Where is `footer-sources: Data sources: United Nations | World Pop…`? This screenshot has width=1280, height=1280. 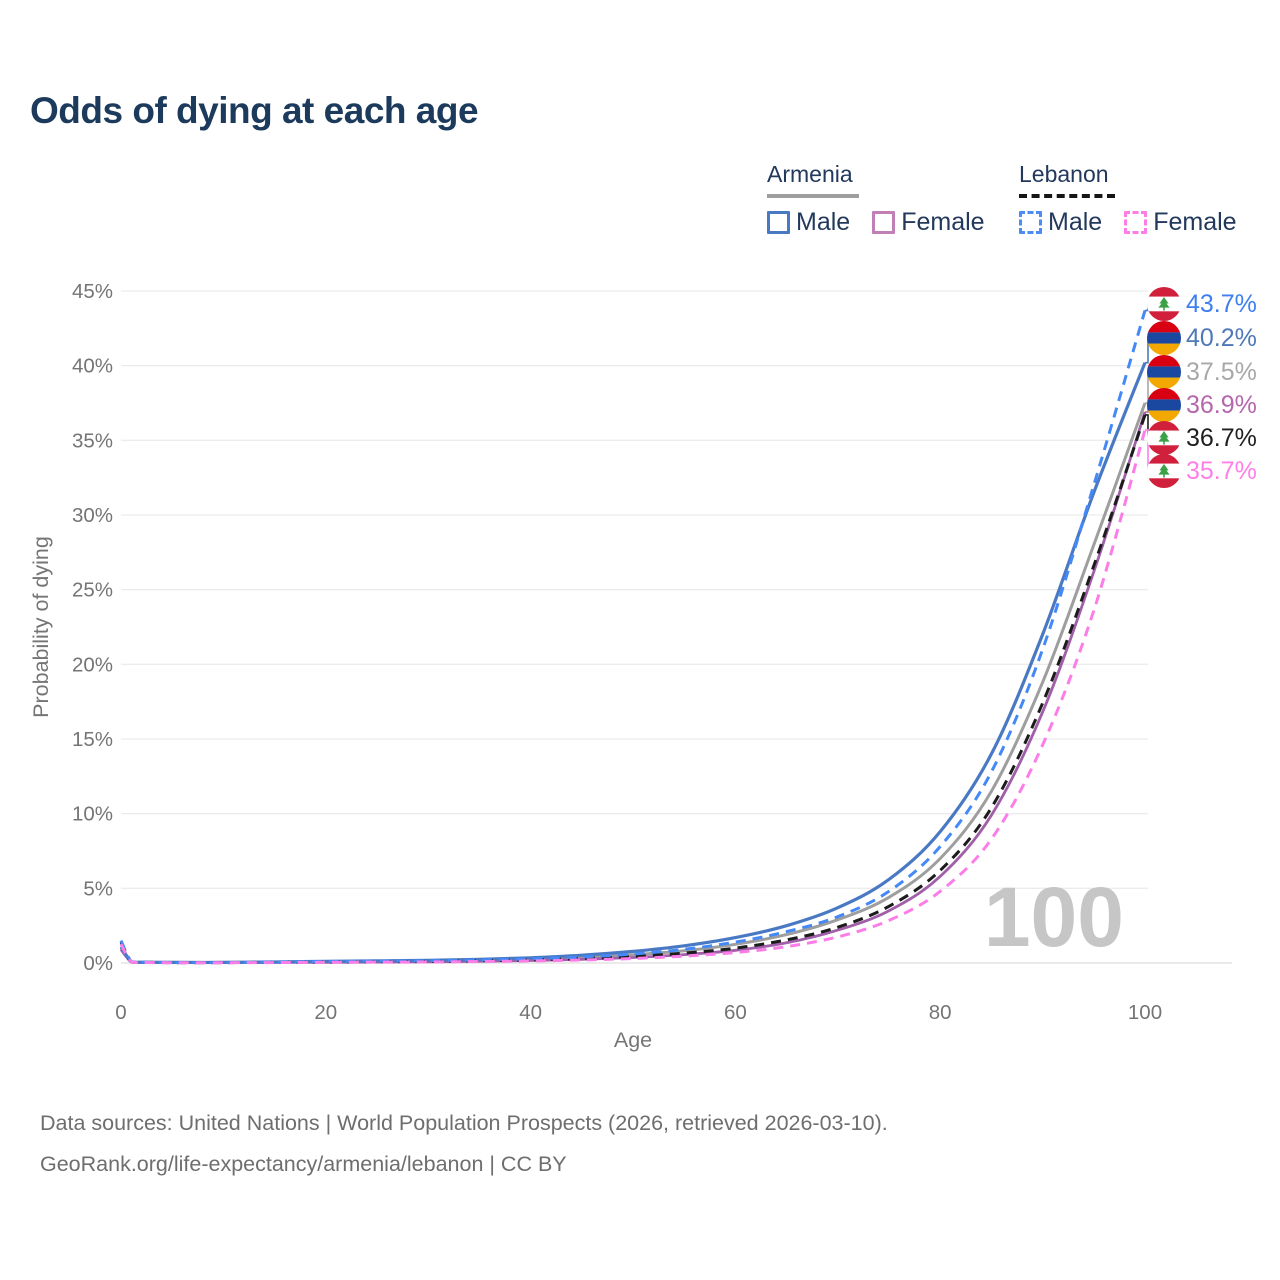 footer-sources: Data sources: United Nations | World Pop… is located at coordinates (464, 1123).